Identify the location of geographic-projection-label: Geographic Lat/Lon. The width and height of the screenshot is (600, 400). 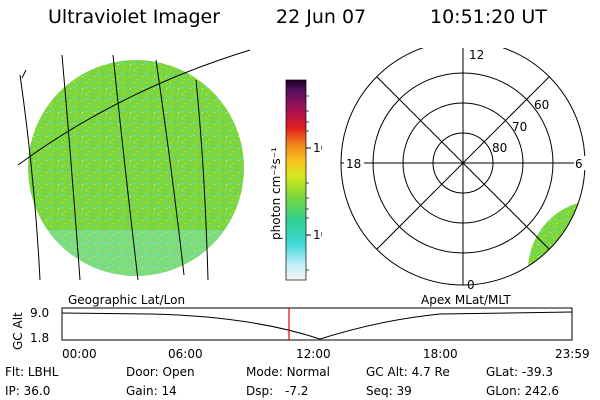
(127, 300).